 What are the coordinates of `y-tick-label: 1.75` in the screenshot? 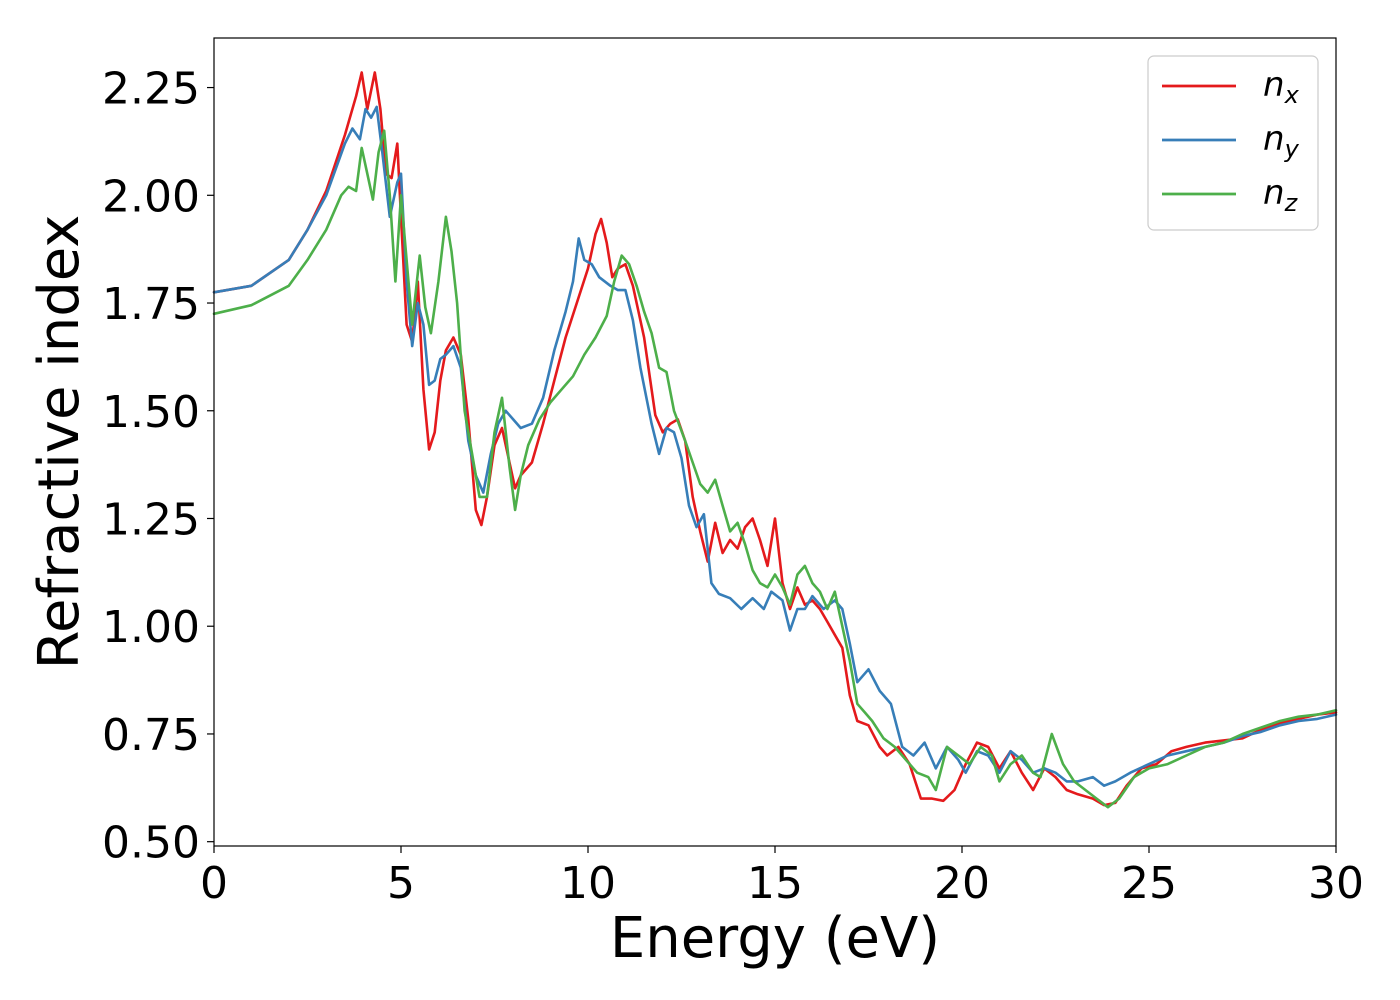 It's located at (151, 304).